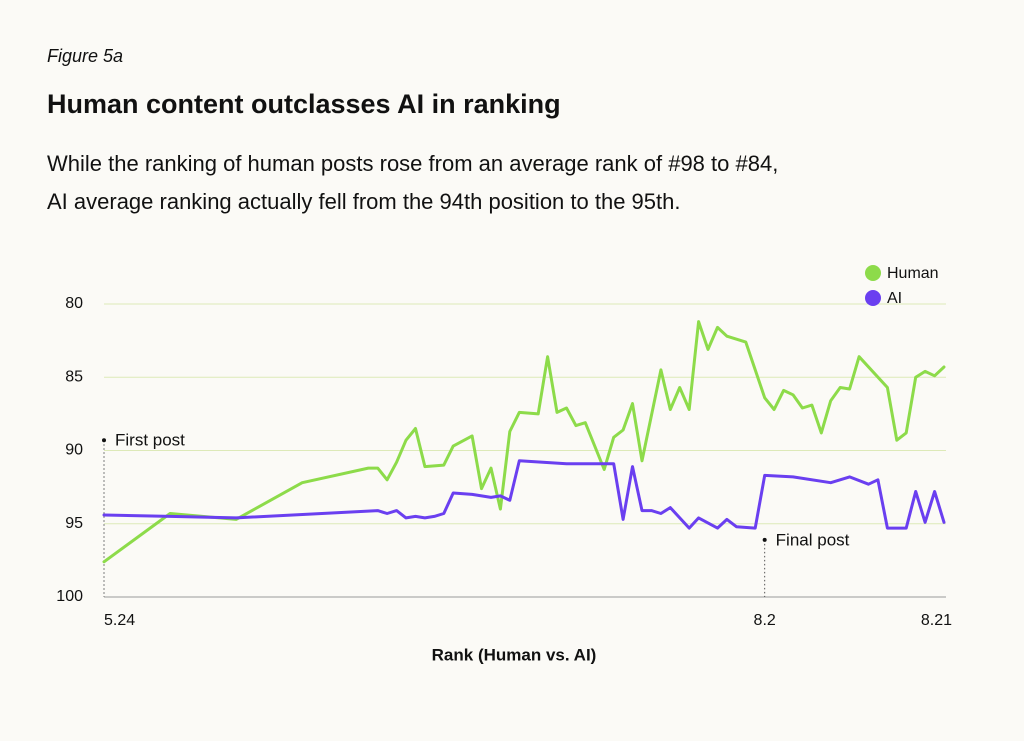  What do you see at coordinates (85, 56) in the screenshot?
I see `figure-label: Figure 5a` at bounding box center [85, 56].